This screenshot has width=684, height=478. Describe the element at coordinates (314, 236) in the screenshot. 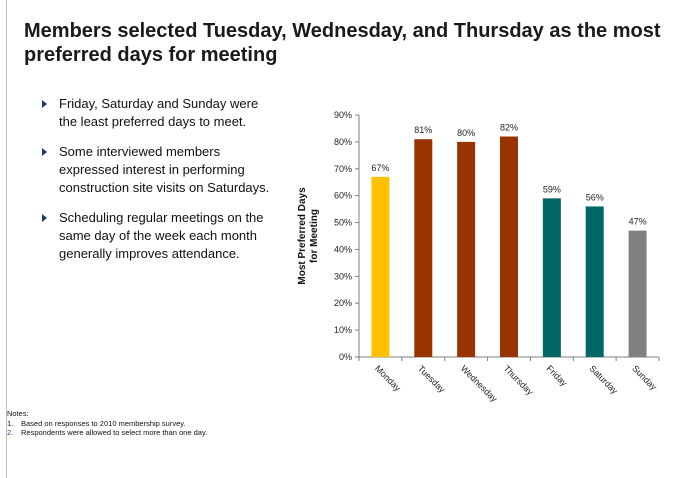

I see `y-axis-title-line: for Meeting` at that location.